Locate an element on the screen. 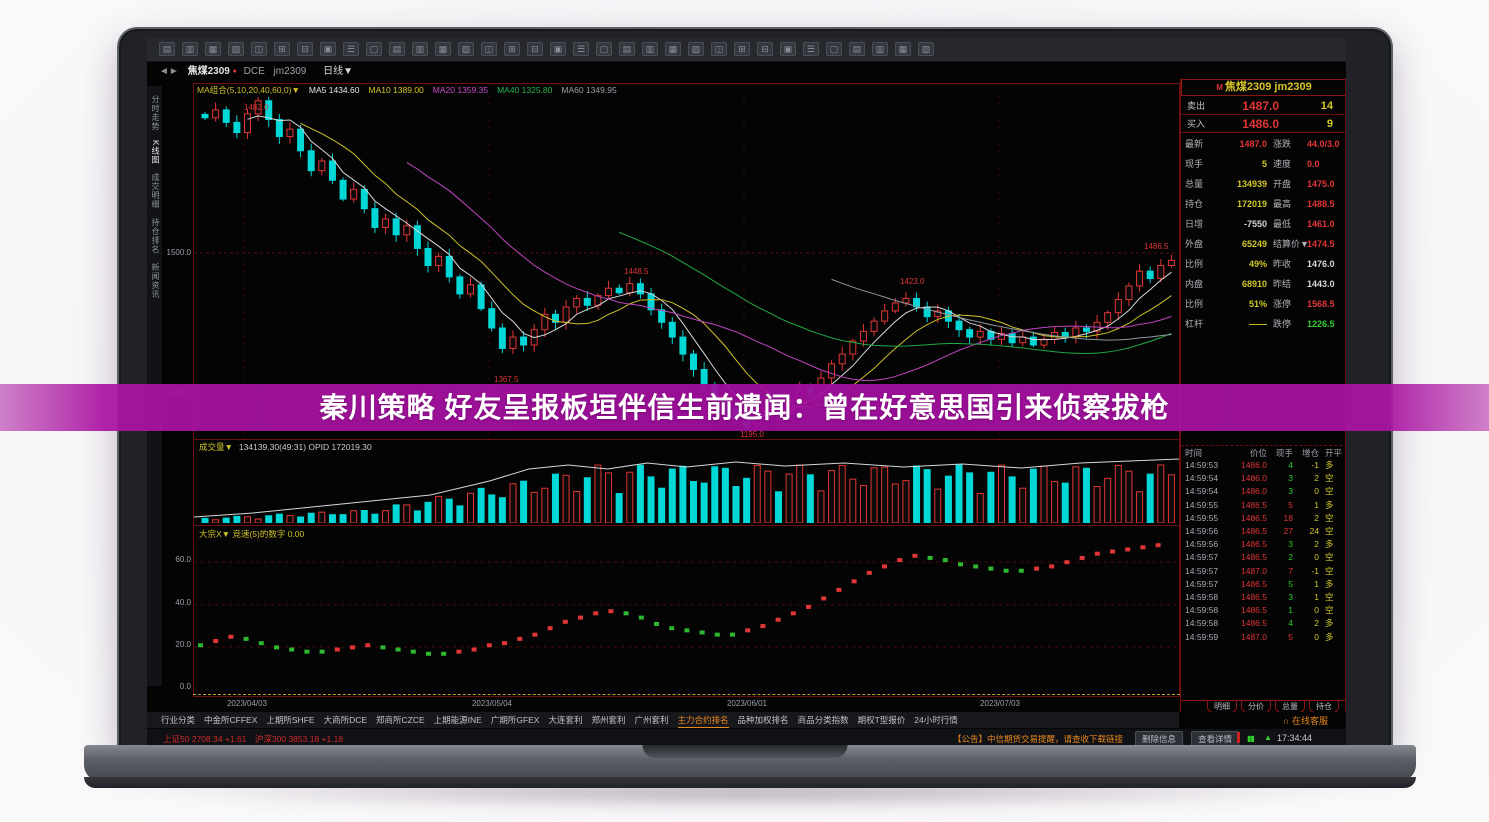 The width and height of the screenshot is (1489, 822). quote-tab-0: 明细 is located at coordinates (1222, 706).